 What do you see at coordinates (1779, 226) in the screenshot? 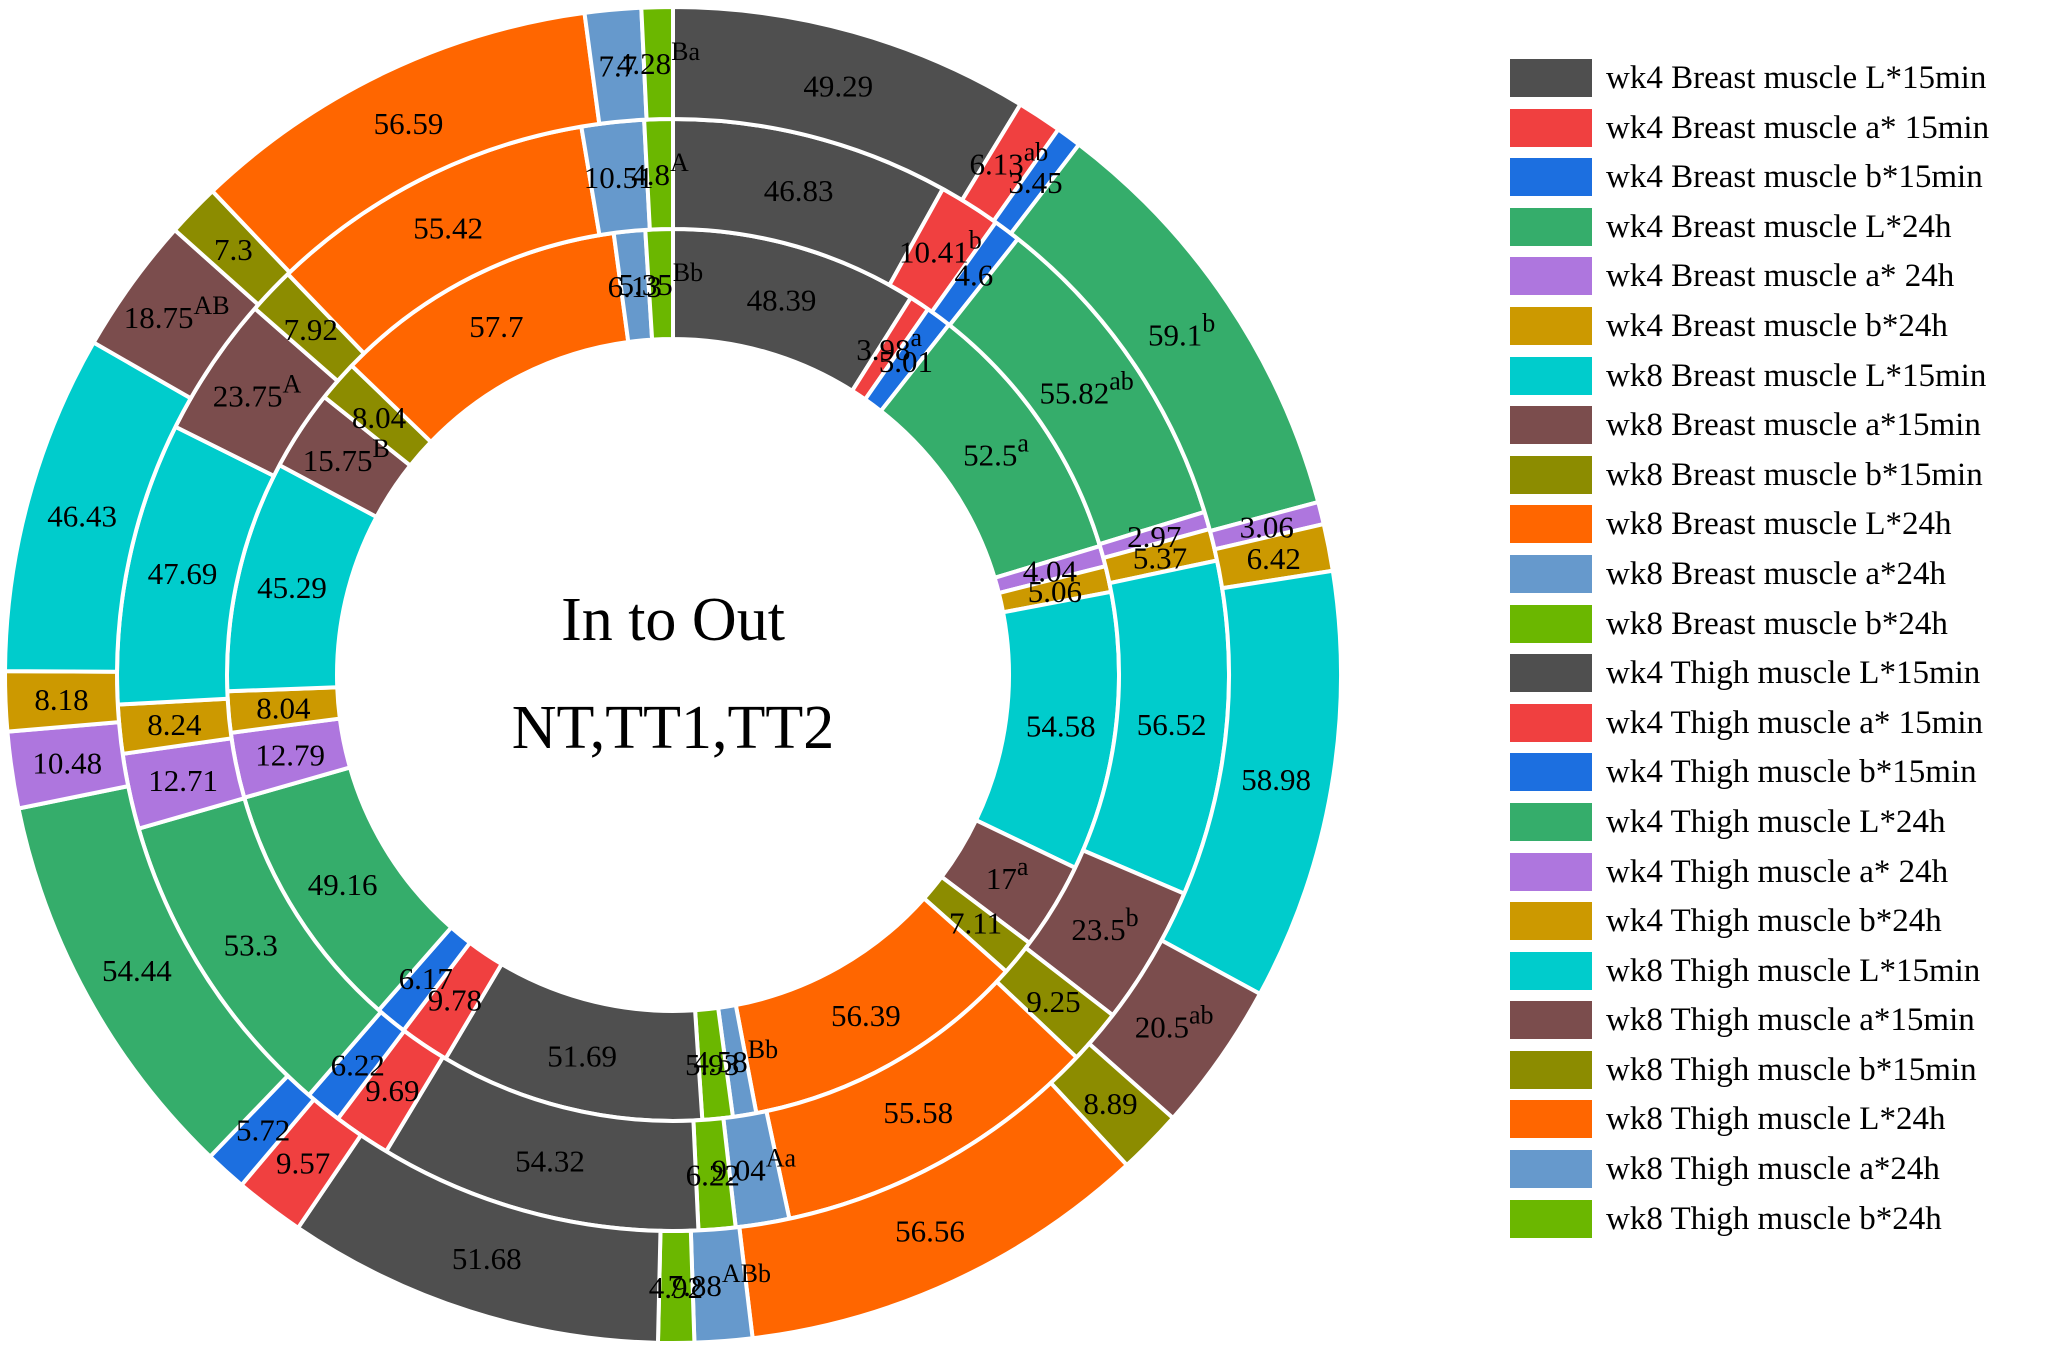
I see `legend-label: wk4 Breast muscle L*24h` at bounding box center [1779, 226].